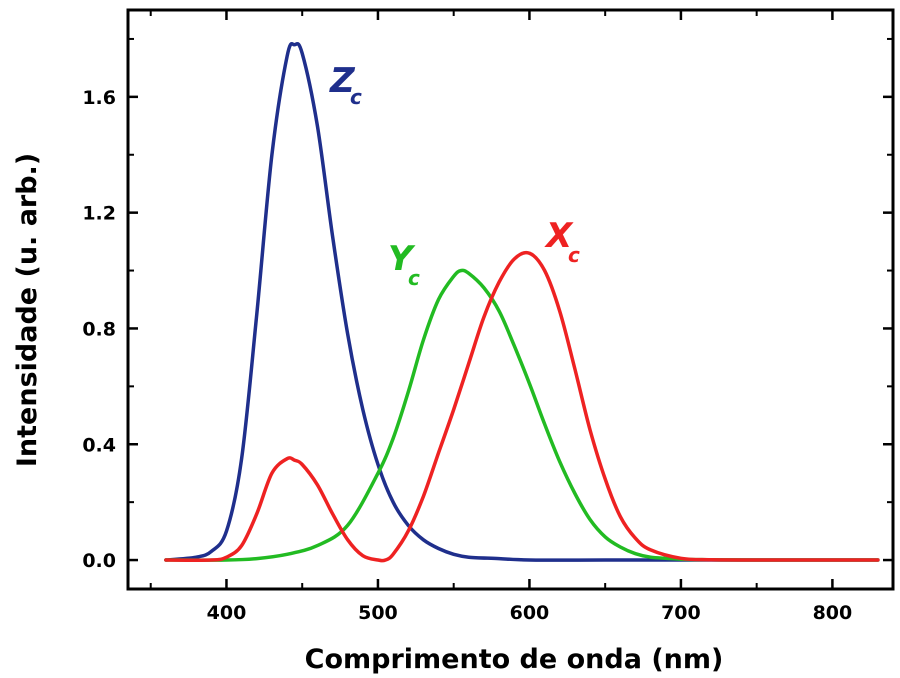  I want to click on series-label-sub-x: c, so click(574, 255).